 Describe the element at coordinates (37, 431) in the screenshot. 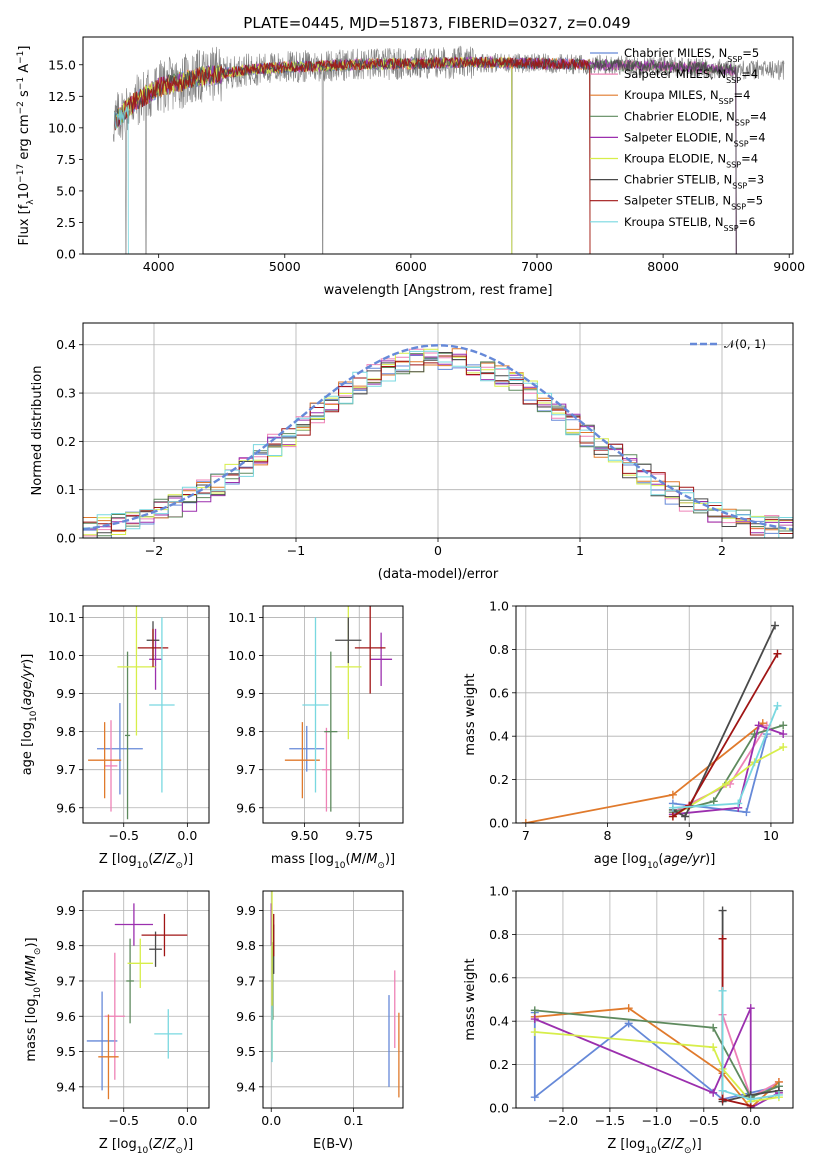

I see `y-axis-label: Normed distribution` at that location.